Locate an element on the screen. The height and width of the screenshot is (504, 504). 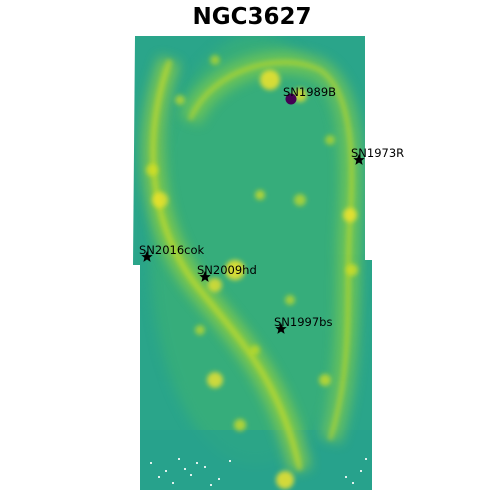
marker-label: SN2016cok is located at coordinates (172, 250).